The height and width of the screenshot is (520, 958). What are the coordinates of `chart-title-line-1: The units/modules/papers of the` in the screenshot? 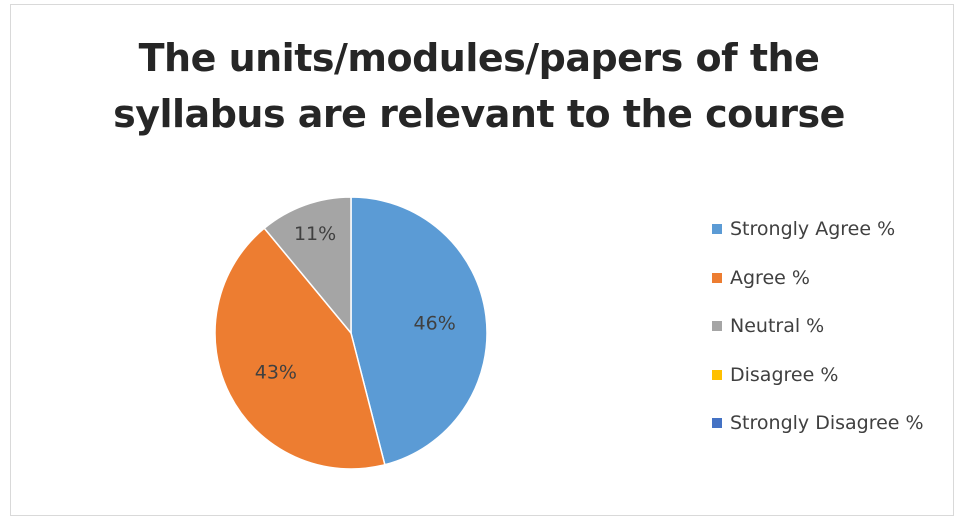 It's located at (479, 58).